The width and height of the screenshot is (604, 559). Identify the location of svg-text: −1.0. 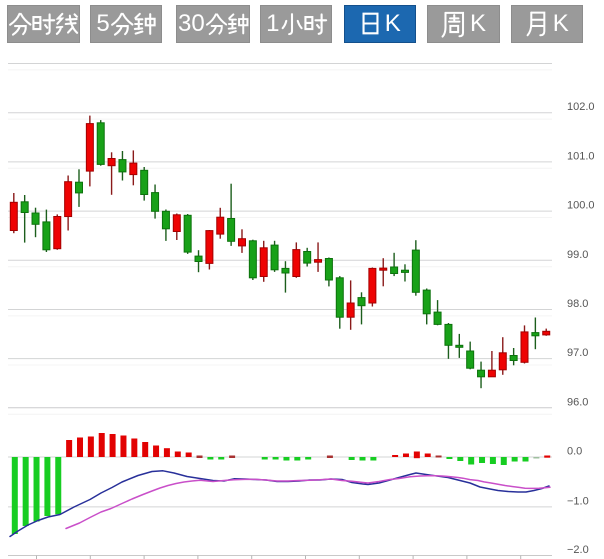
(578, 501).